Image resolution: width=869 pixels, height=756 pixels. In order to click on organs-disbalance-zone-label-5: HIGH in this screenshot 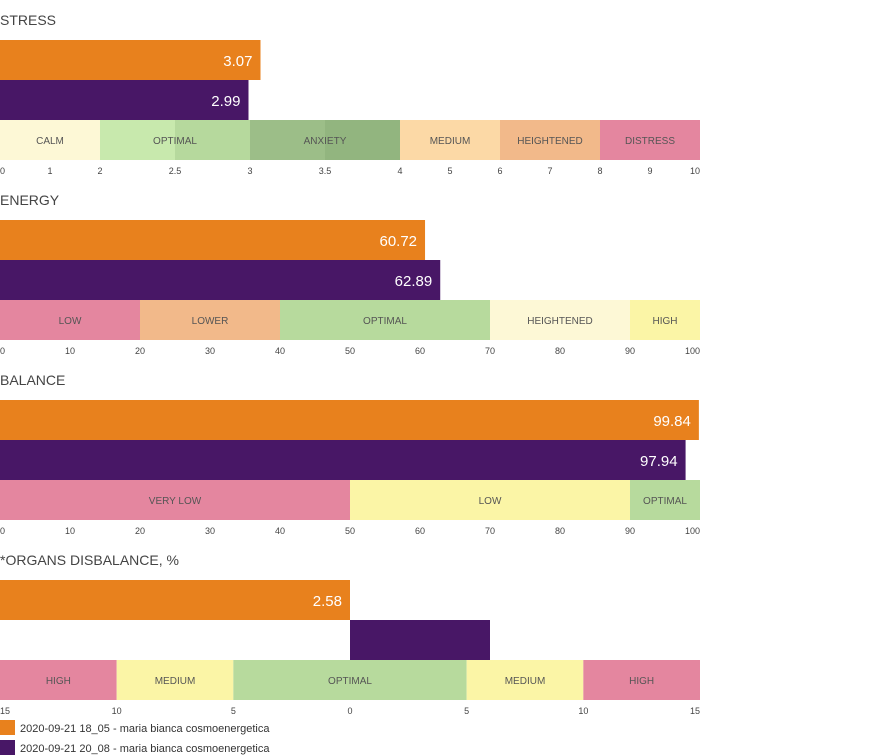, I will do `click(641, 681)`.